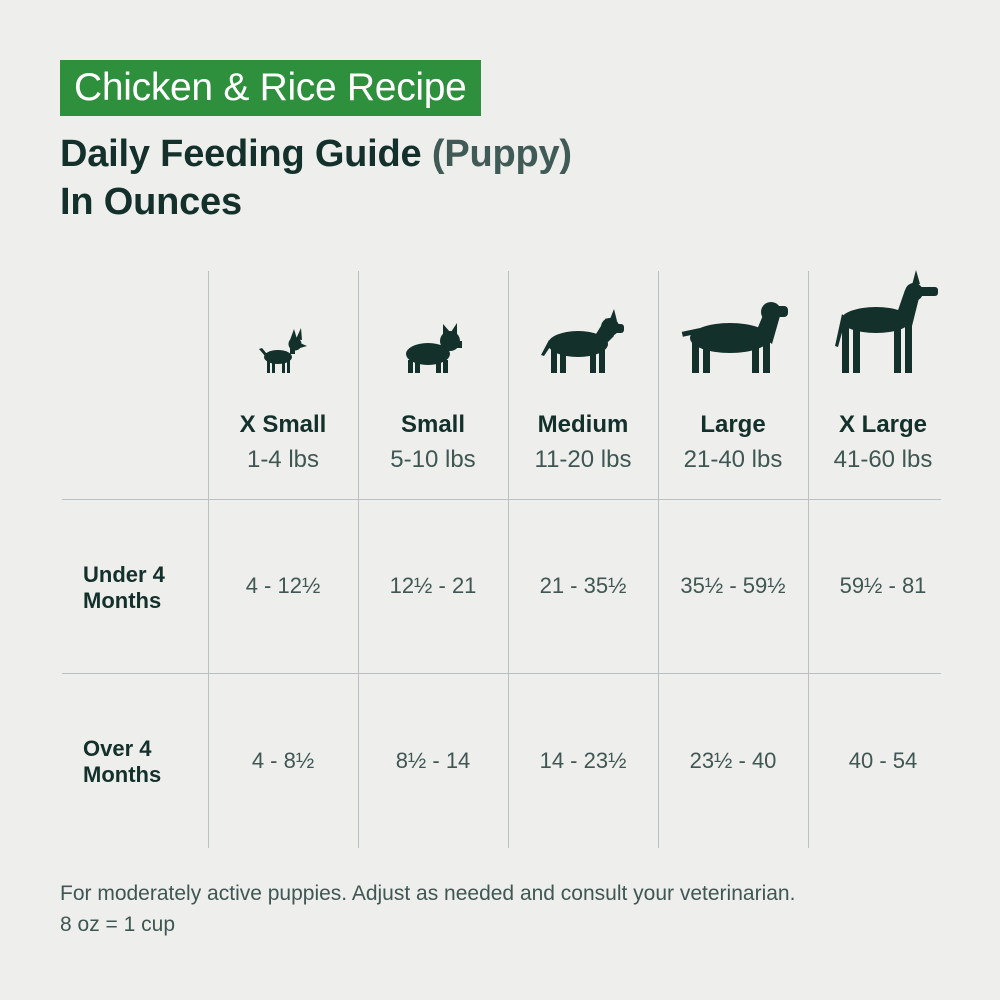 The height and width of the screenshot is (1000, 1000). What do you see at coordinates (733, 383) in the screenshot?
I see `column-header-large: Large 21-40 lbs` at bounding box center [733, 383].